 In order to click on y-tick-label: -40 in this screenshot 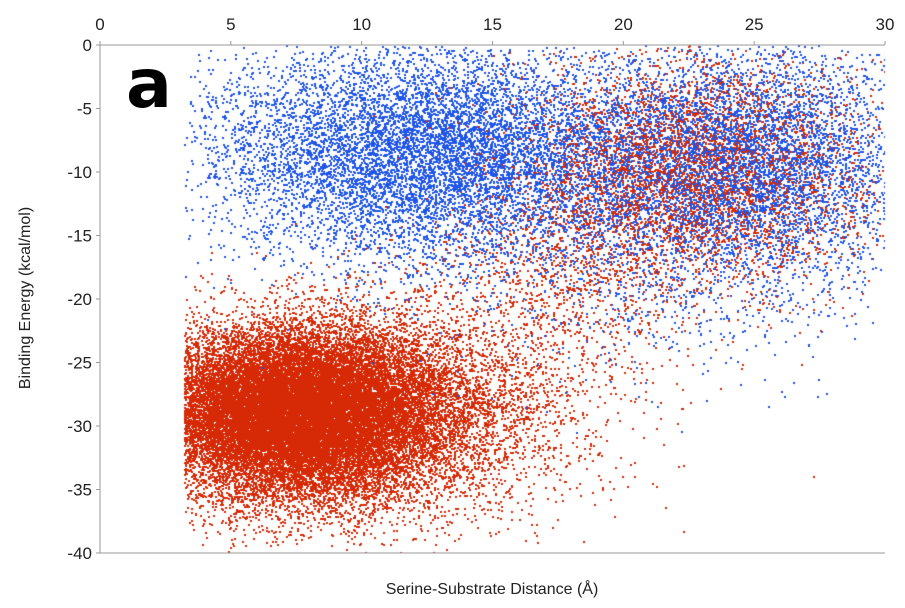, I will do `click(79, 553)`.